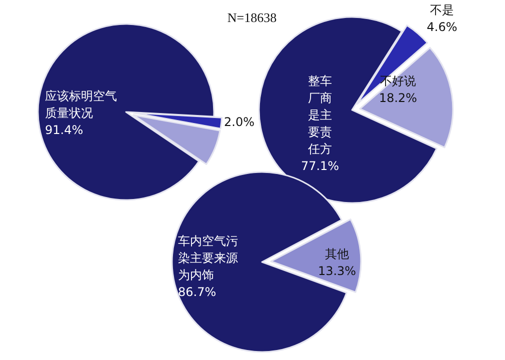 The image size is (505, 360). Describe the element at coordinates (252, 17) in the screenshot. I see `text: N=18638` at that location.